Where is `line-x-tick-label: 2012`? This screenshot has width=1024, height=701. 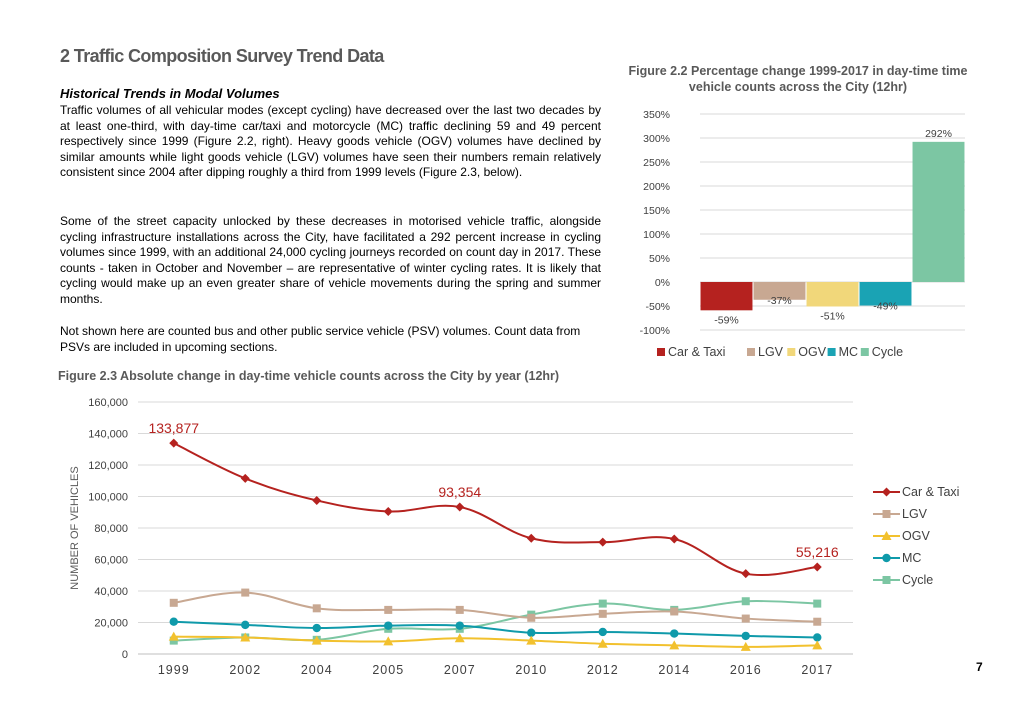
line-x-tick-label: 2012 is located at coordinates (603, 670).